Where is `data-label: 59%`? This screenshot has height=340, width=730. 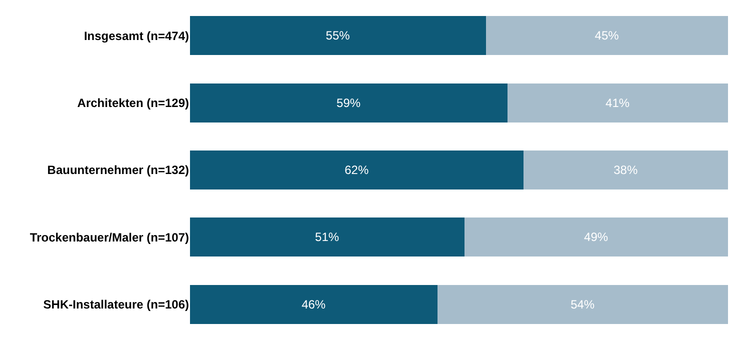 data-label: 59% is located at coordinates (348, 103).